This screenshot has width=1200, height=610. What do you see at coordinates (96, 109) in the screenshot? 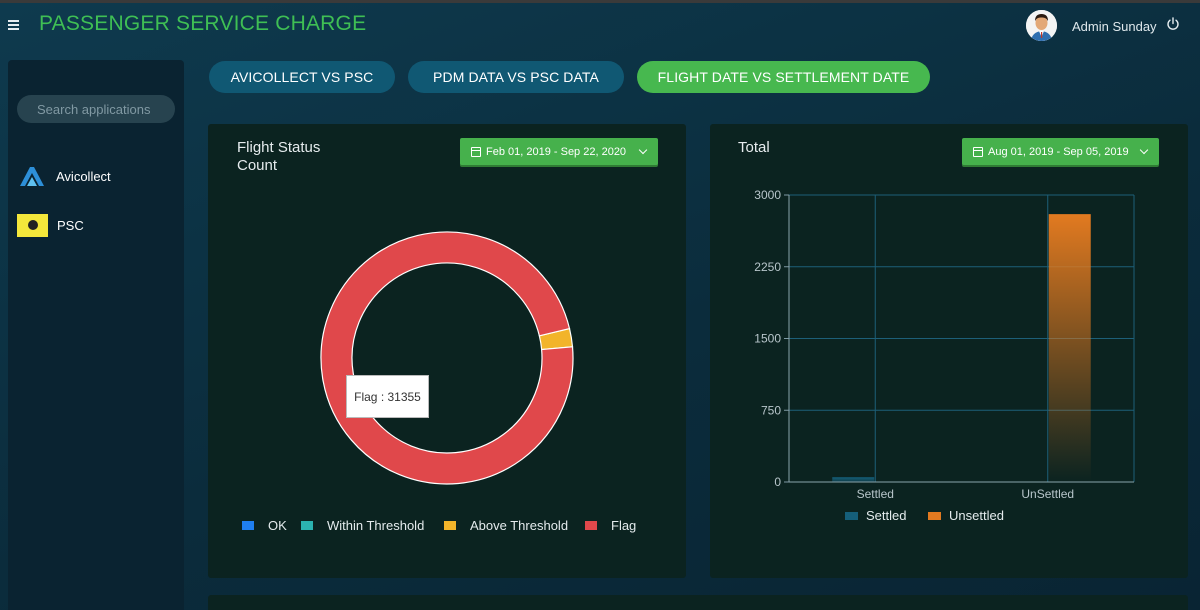
I see `search-input` at bounding box center [96, 109].